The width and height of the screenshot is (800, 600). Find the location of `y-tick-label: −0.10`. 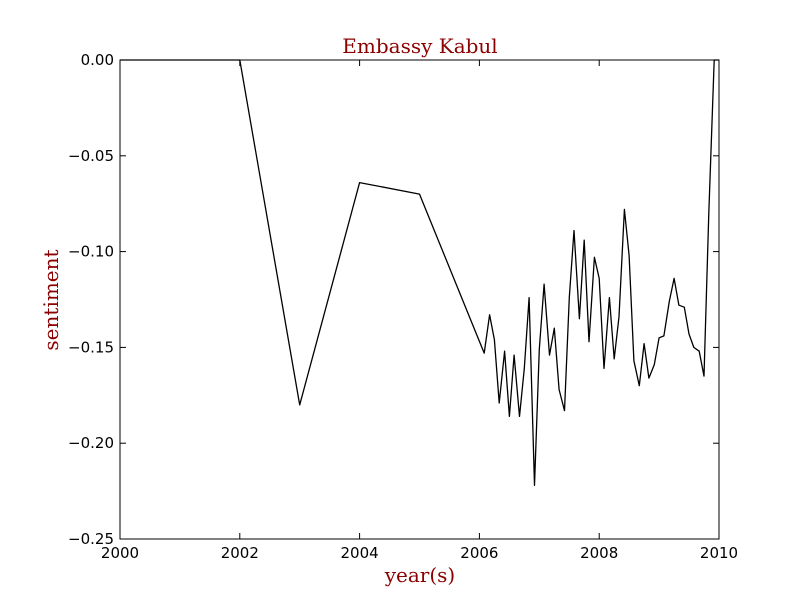

y-tick-label: −0.10 is located at coordinates (91, 252).